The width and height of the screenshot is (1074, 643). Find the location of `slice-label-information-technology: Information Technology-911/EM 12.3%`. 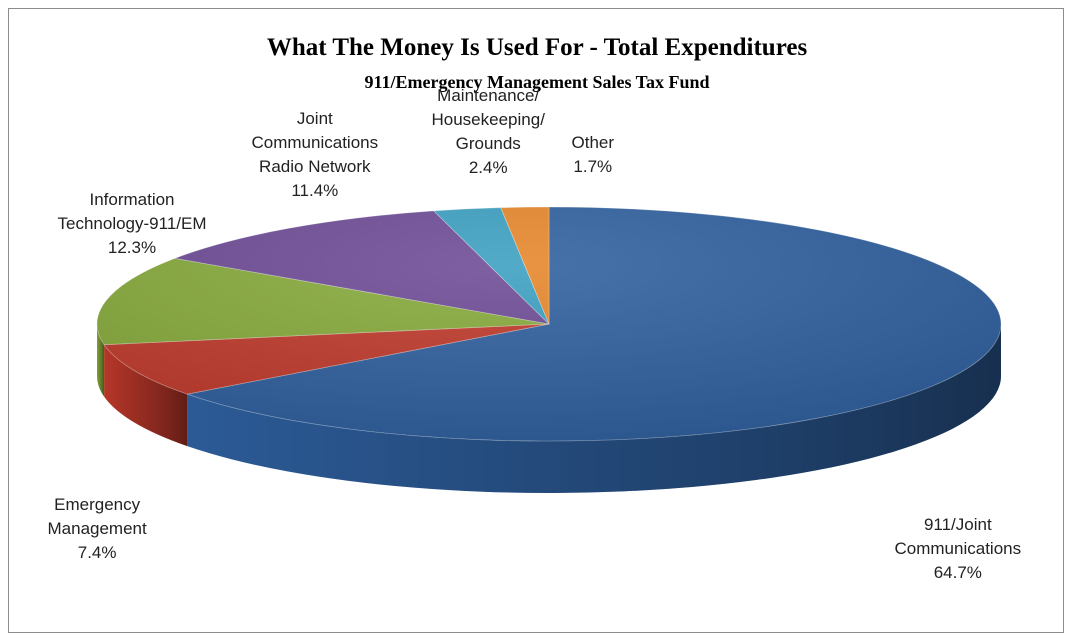

slice-label-information-technology: Information Technology-911/EM 12.3% is located at coordinates (132, 224).